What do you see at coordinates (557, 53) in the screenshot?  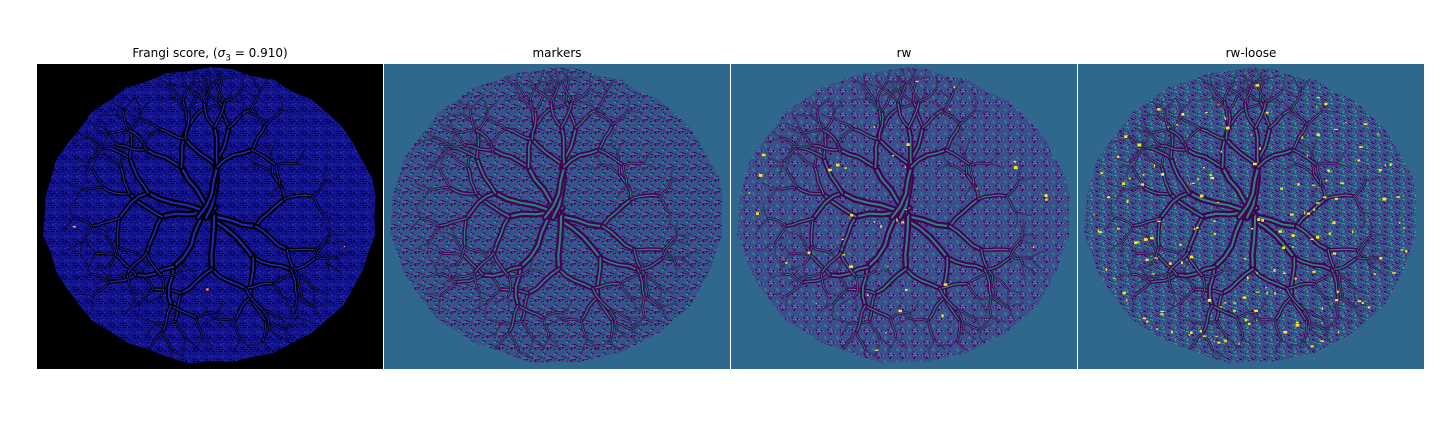 I see `panel-title-markers: markers` at bounding box center [557, 53].